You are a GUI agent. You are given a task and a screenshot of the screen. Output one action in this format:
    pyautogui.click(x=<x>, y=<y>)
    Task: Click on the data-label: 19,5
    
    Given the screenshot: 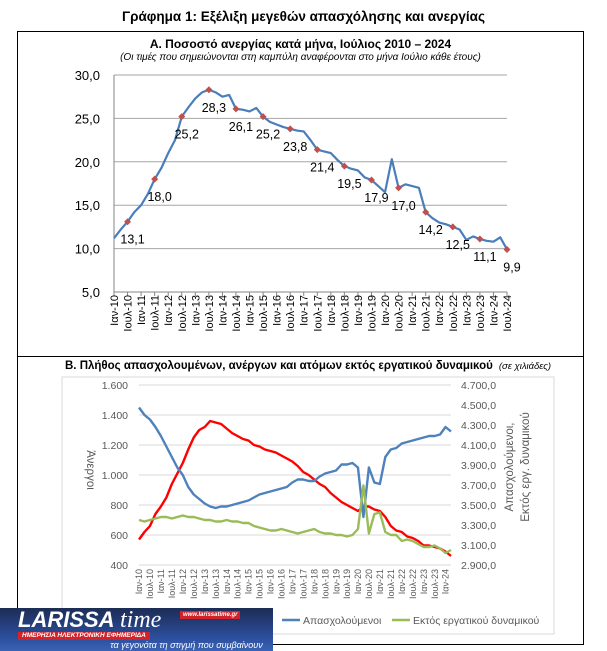 What is the action you would take?
    pyautogui.click(x=349, y=184)
    